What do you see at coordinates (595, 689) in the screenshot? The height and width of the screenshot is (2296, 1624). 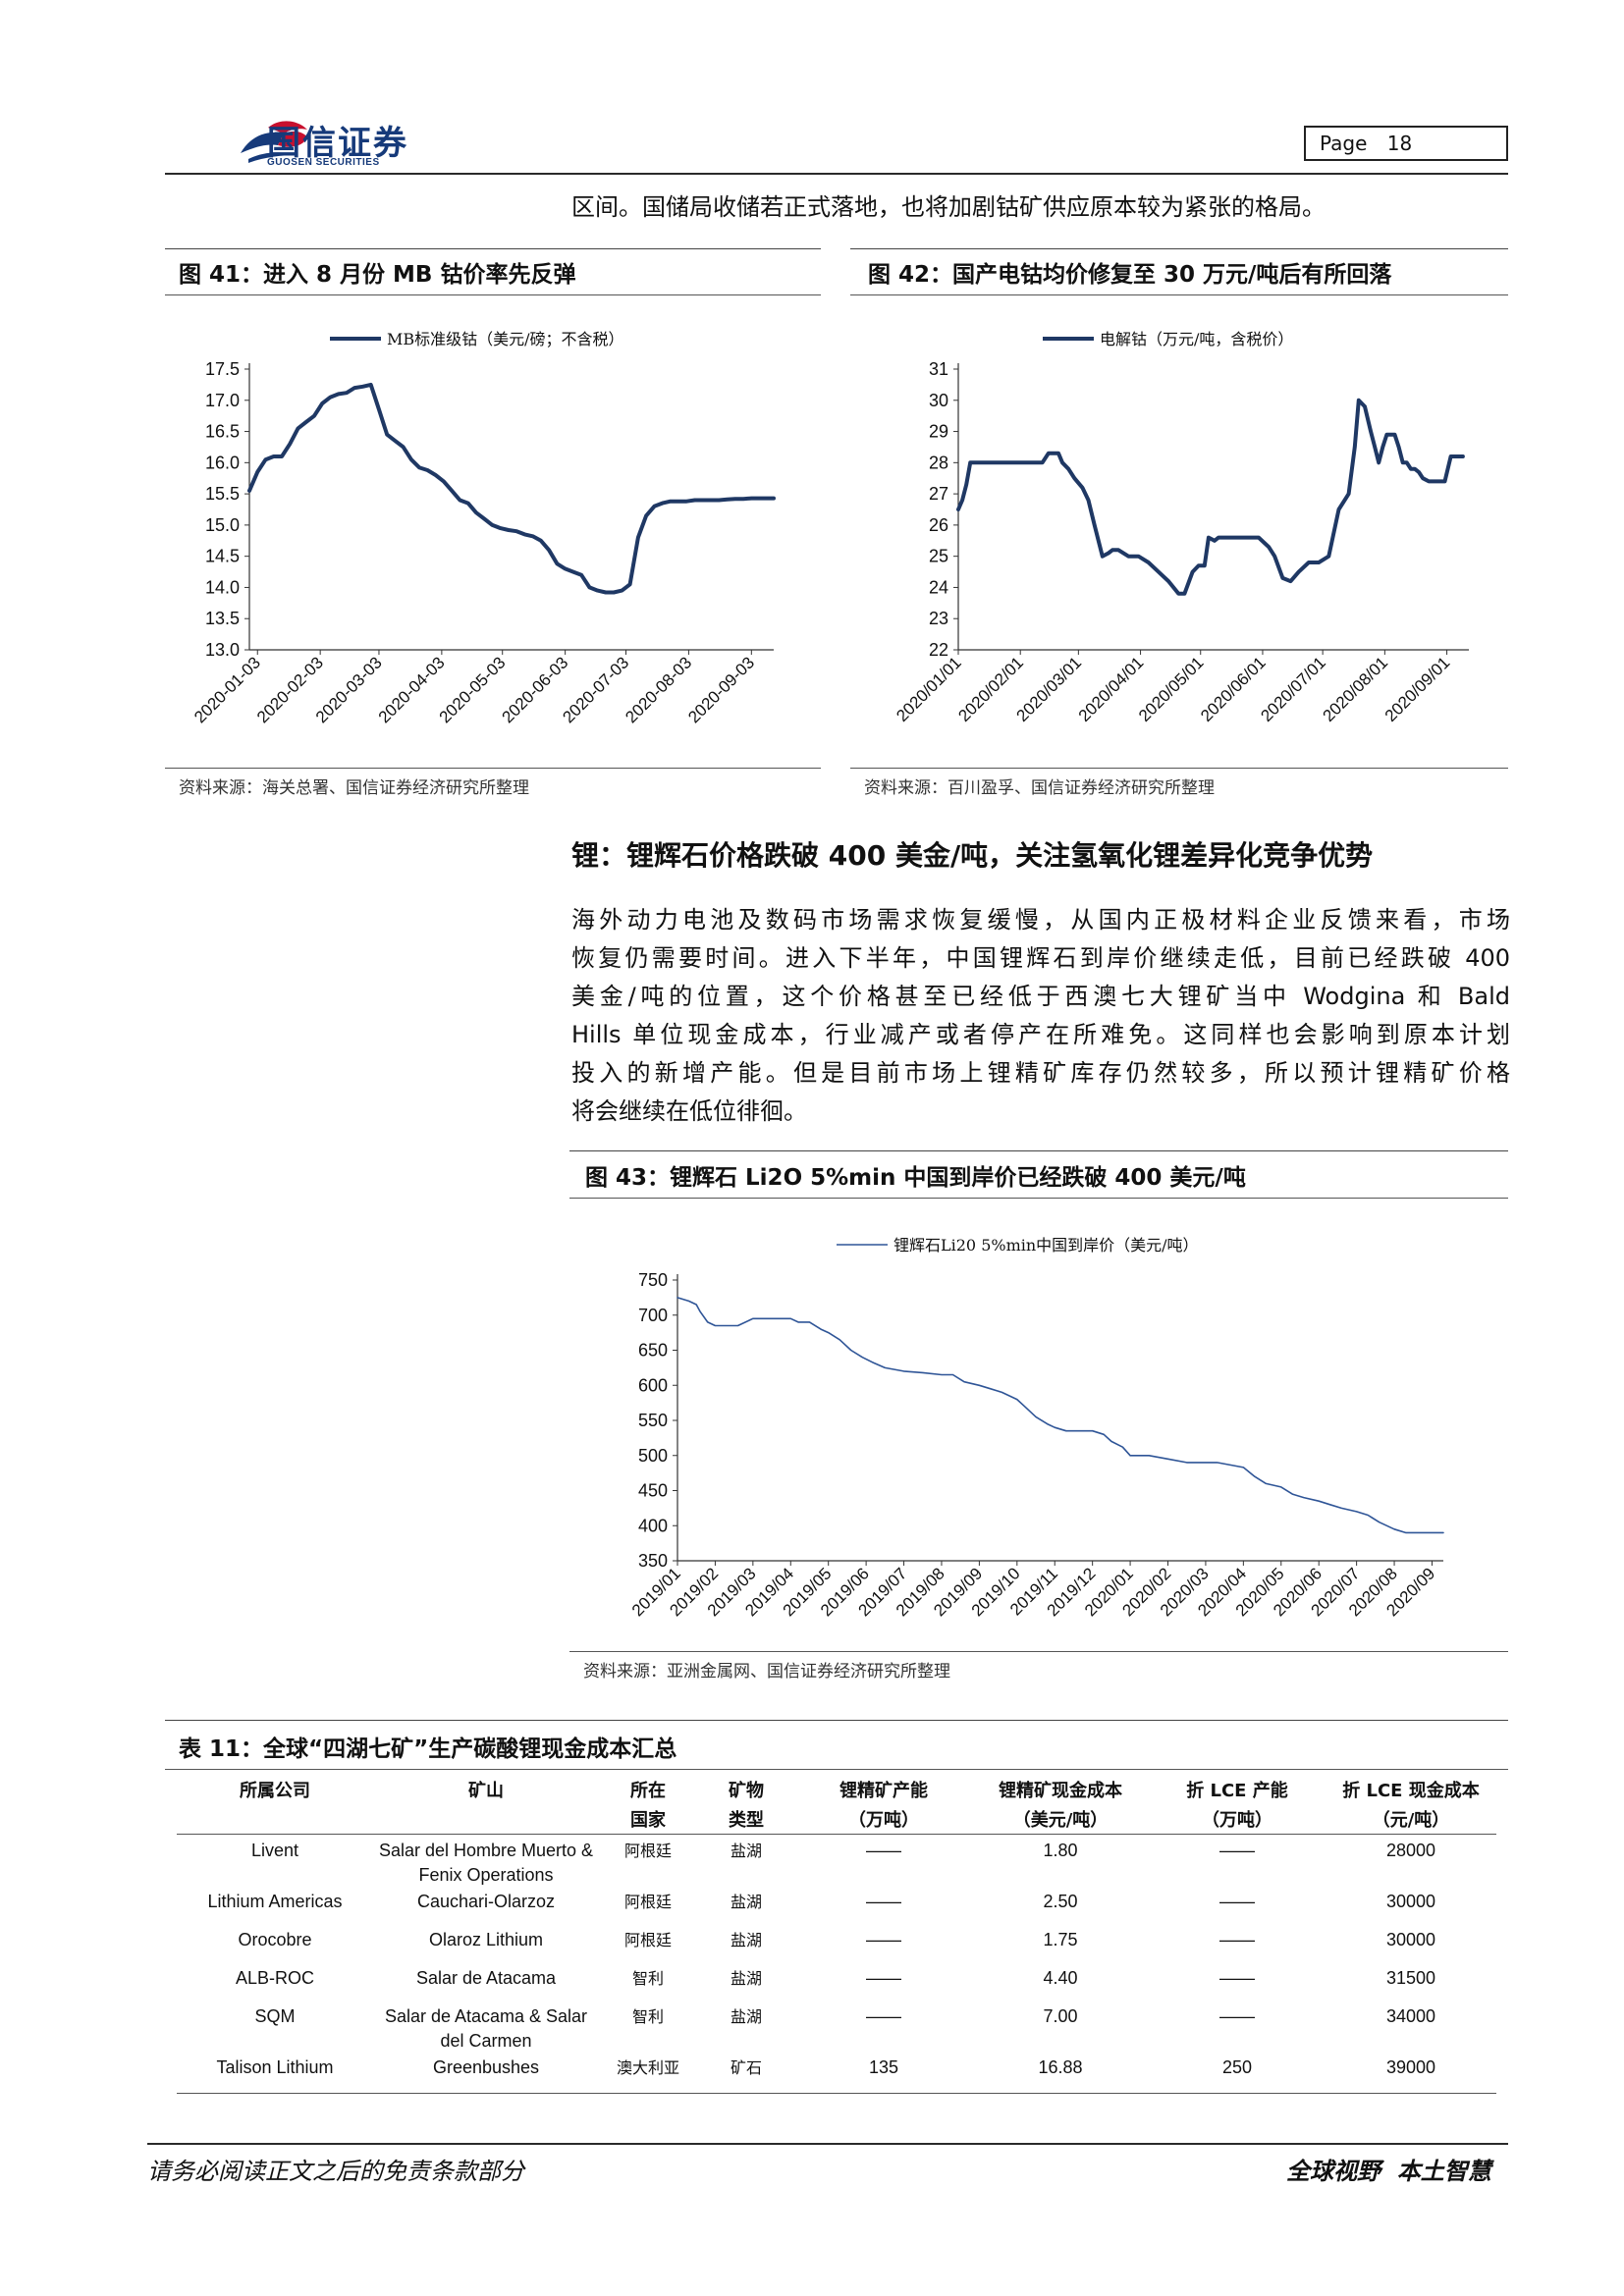 I see `x-tick-label: 2020-07-03` at bounding box center [595, 689].